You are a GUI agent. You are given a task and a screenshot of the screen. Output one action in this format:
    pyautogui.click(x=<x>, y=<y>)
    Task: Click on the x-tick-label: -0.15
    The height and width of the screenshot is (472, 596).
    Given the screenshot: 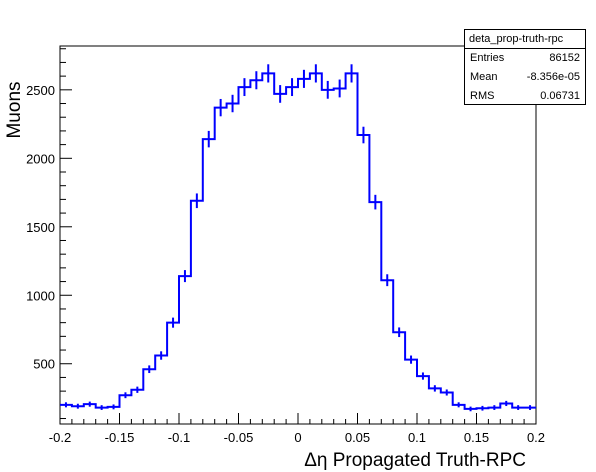 What is the action you would take?
    pyautogui.click(x=120, y=437)
    